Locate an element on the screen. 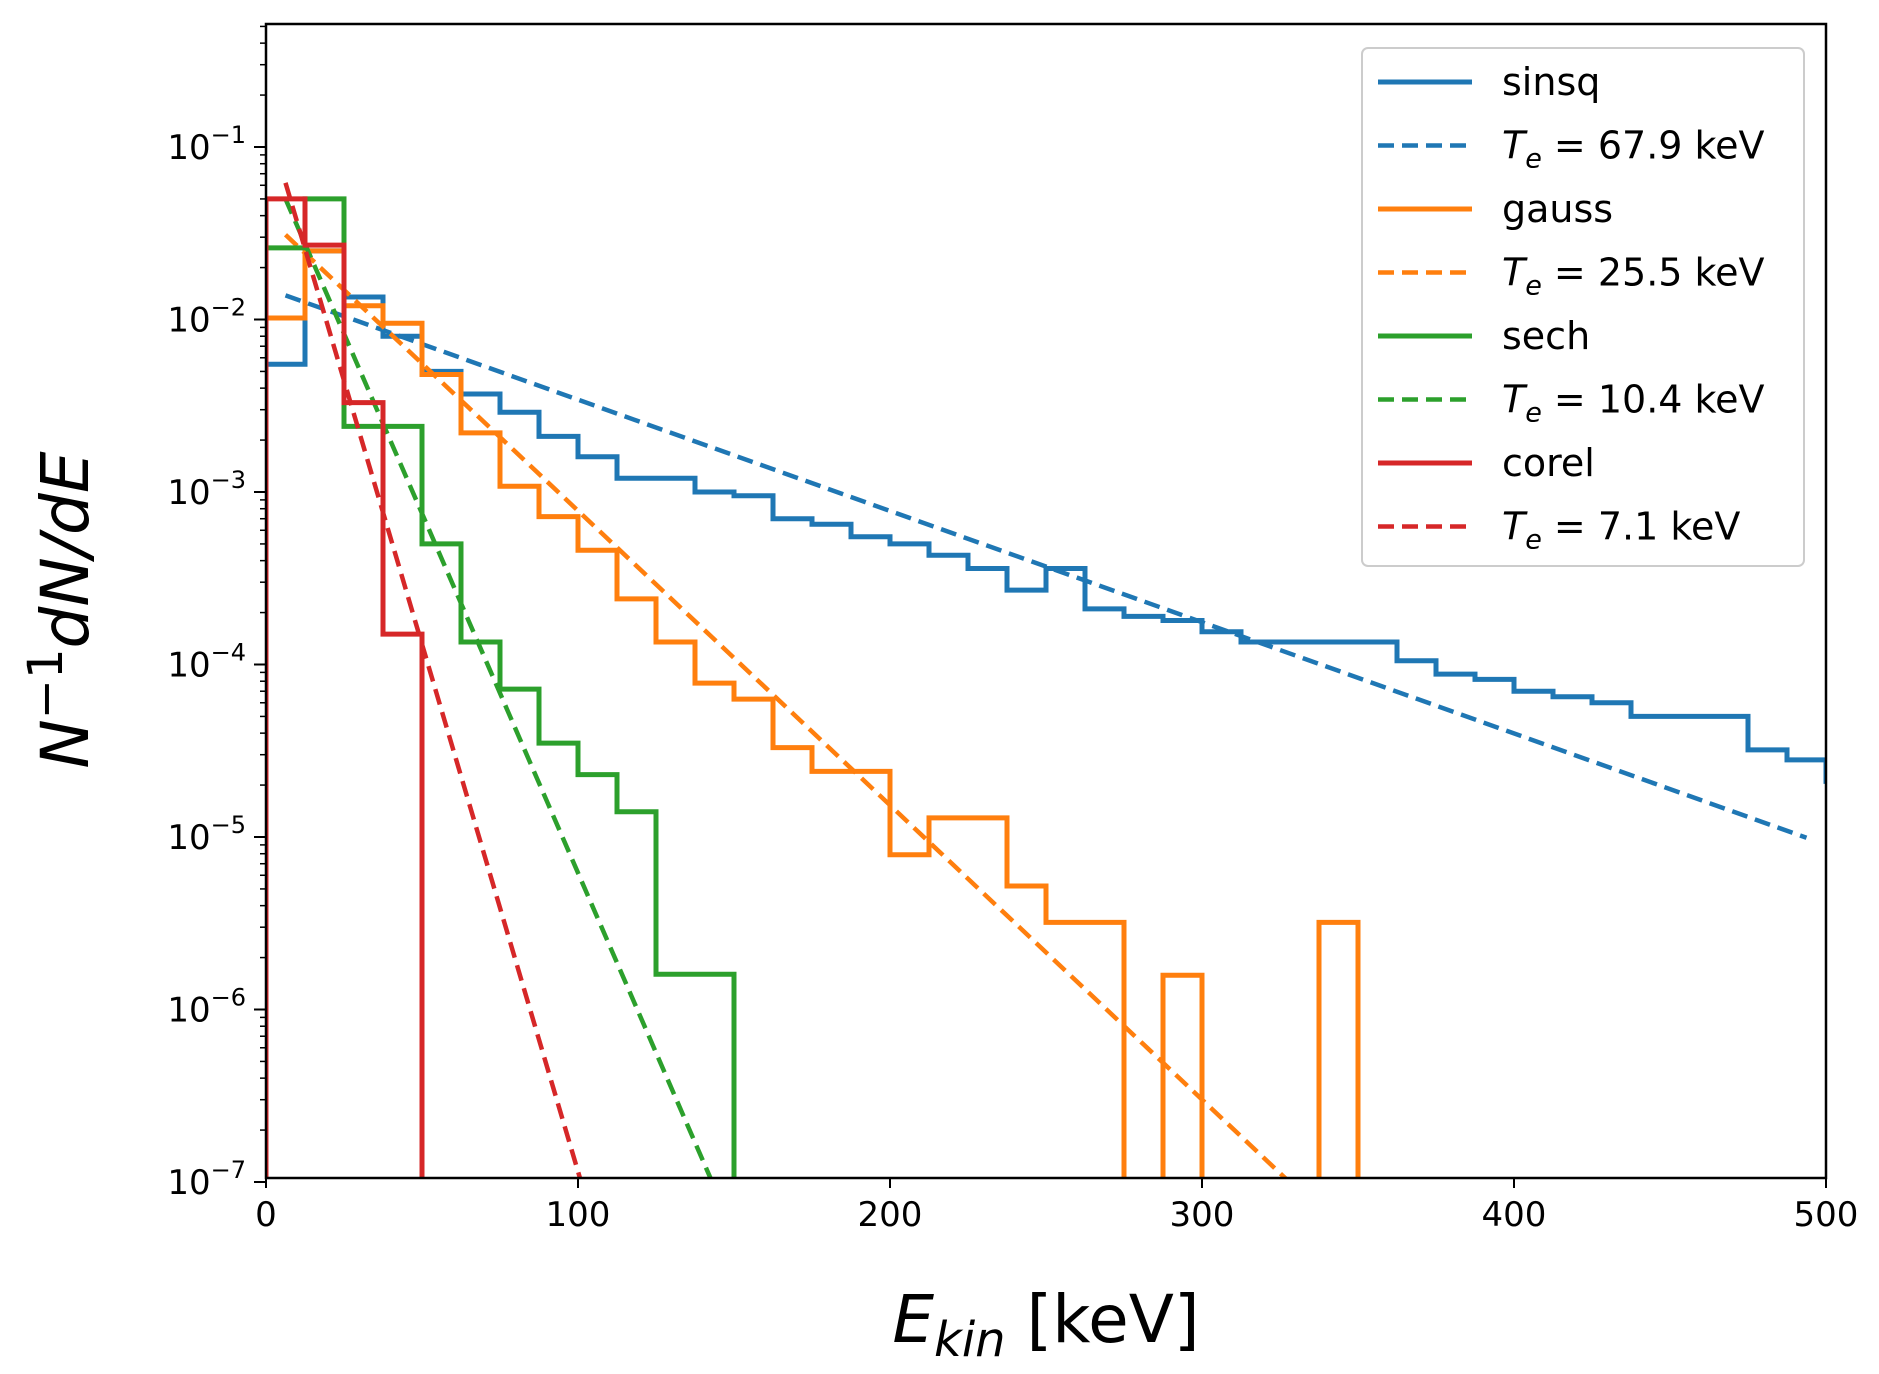 The image size is (1879, 1374). x-tick-label: 0 is located at coordinates (266, 1215).